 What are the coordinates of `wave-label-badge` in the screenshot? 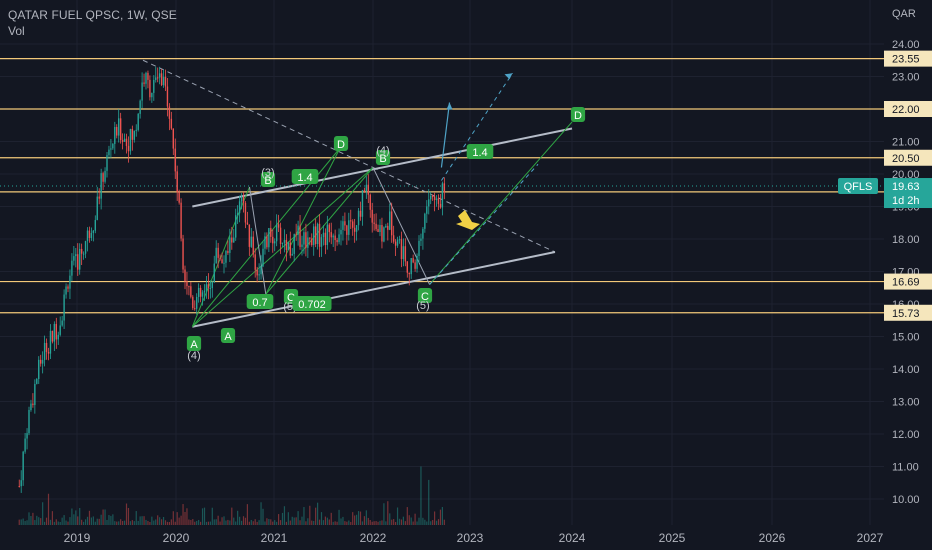 It's located at (194, 343).